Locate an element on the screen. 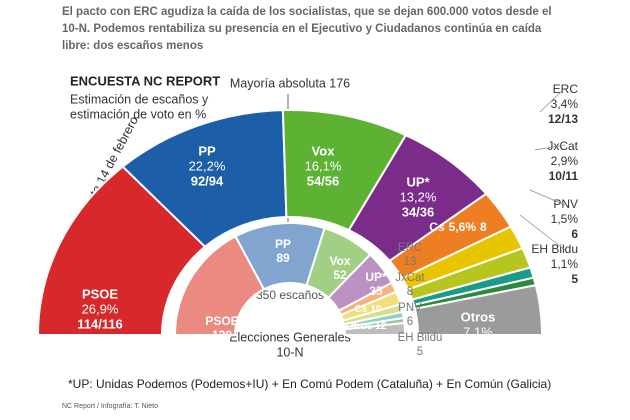 This screenshot has width=630, height=420. party-label: Cs 10 is located at coordinates (368, 309).